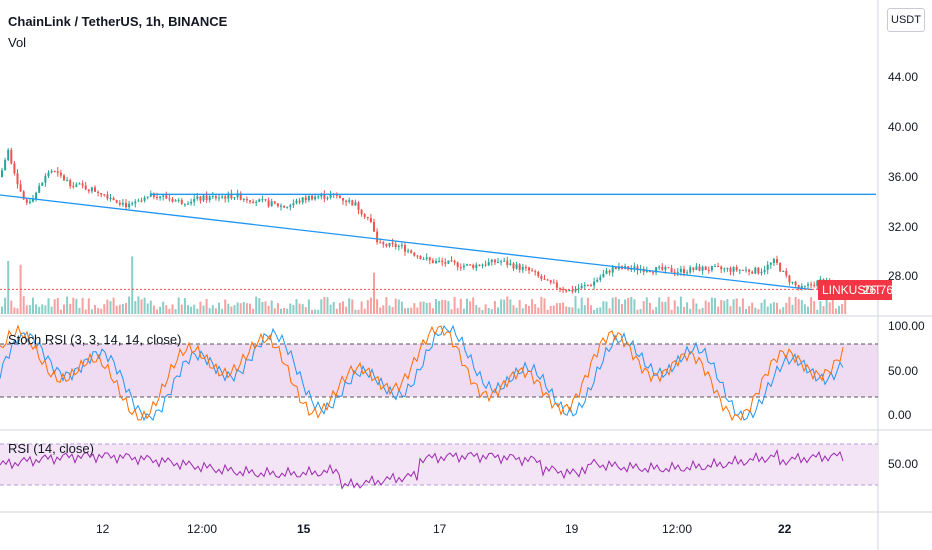 The width and height of the screenshot is (932, 550). Describe the element at coordinates (95, 339) in the screenshot. I see `stoch-rsi-title: Stoch RSI (3, 3, 14, 14, close)` at that location.